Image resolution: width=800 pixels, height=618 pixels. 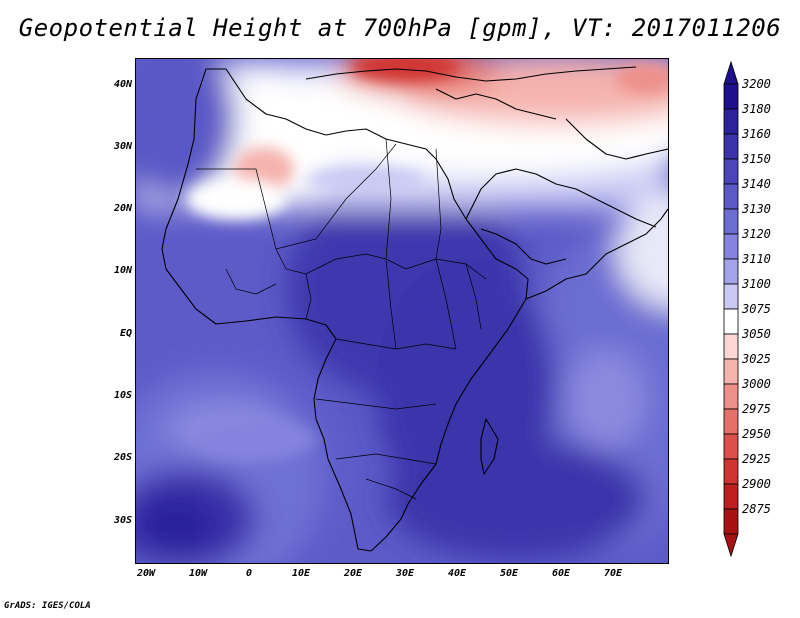 I want to click on lat-label-eq: EQ, so click(x=125, y=333).